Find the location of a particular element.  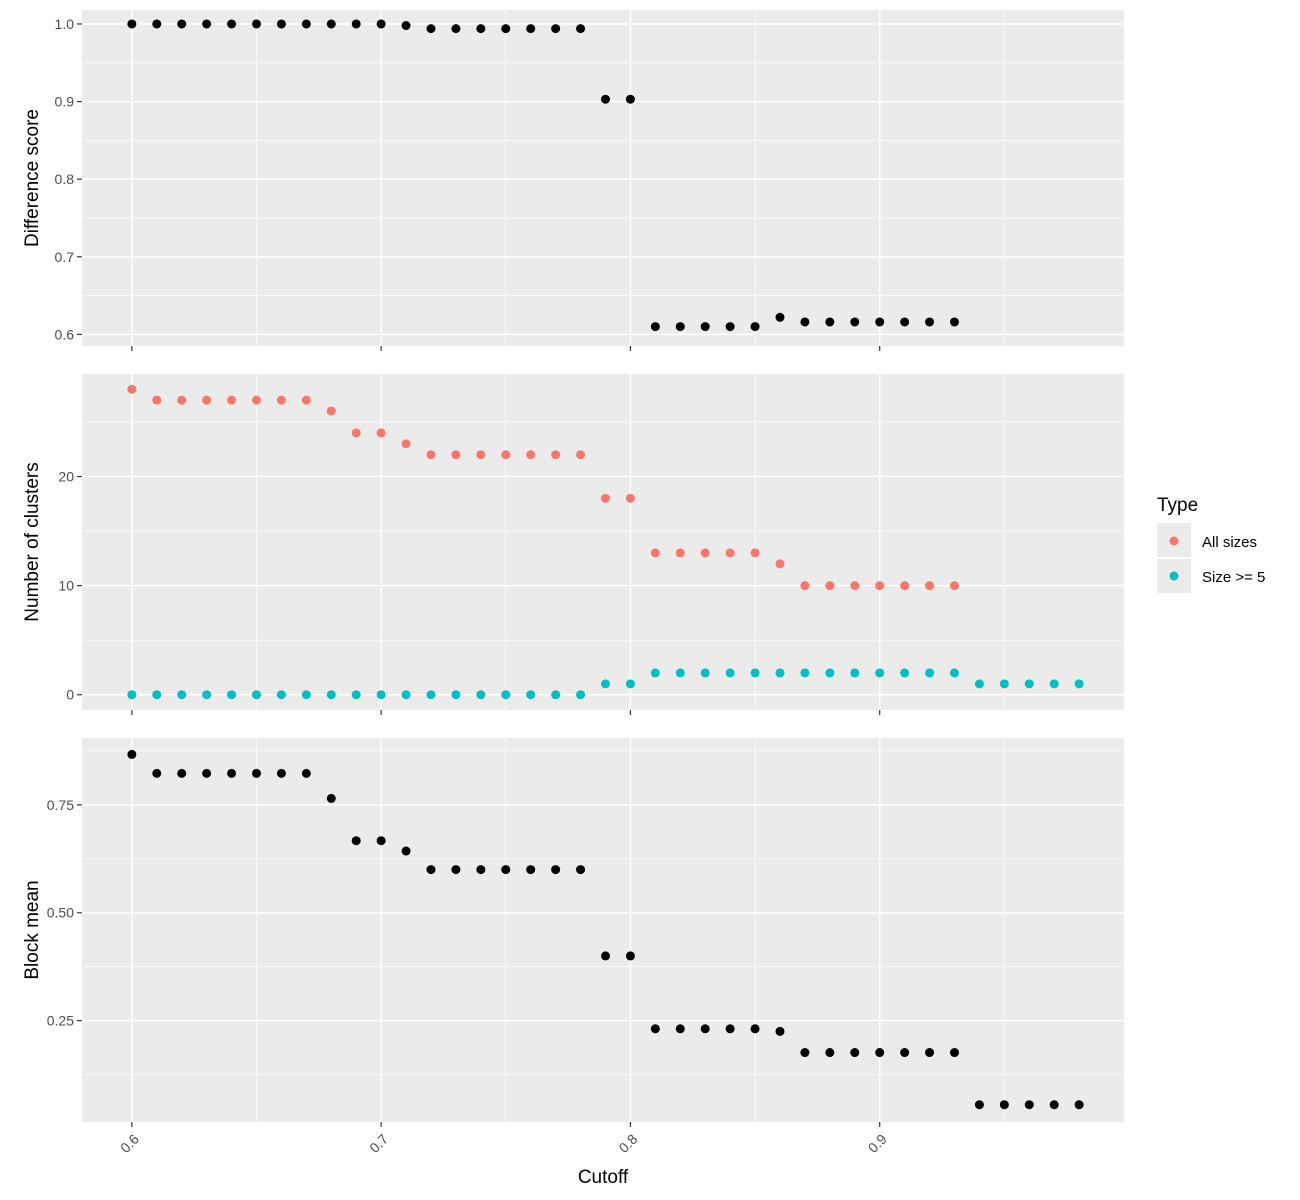

y-tick-label: 0.8 is located at coordinates (65, 179).